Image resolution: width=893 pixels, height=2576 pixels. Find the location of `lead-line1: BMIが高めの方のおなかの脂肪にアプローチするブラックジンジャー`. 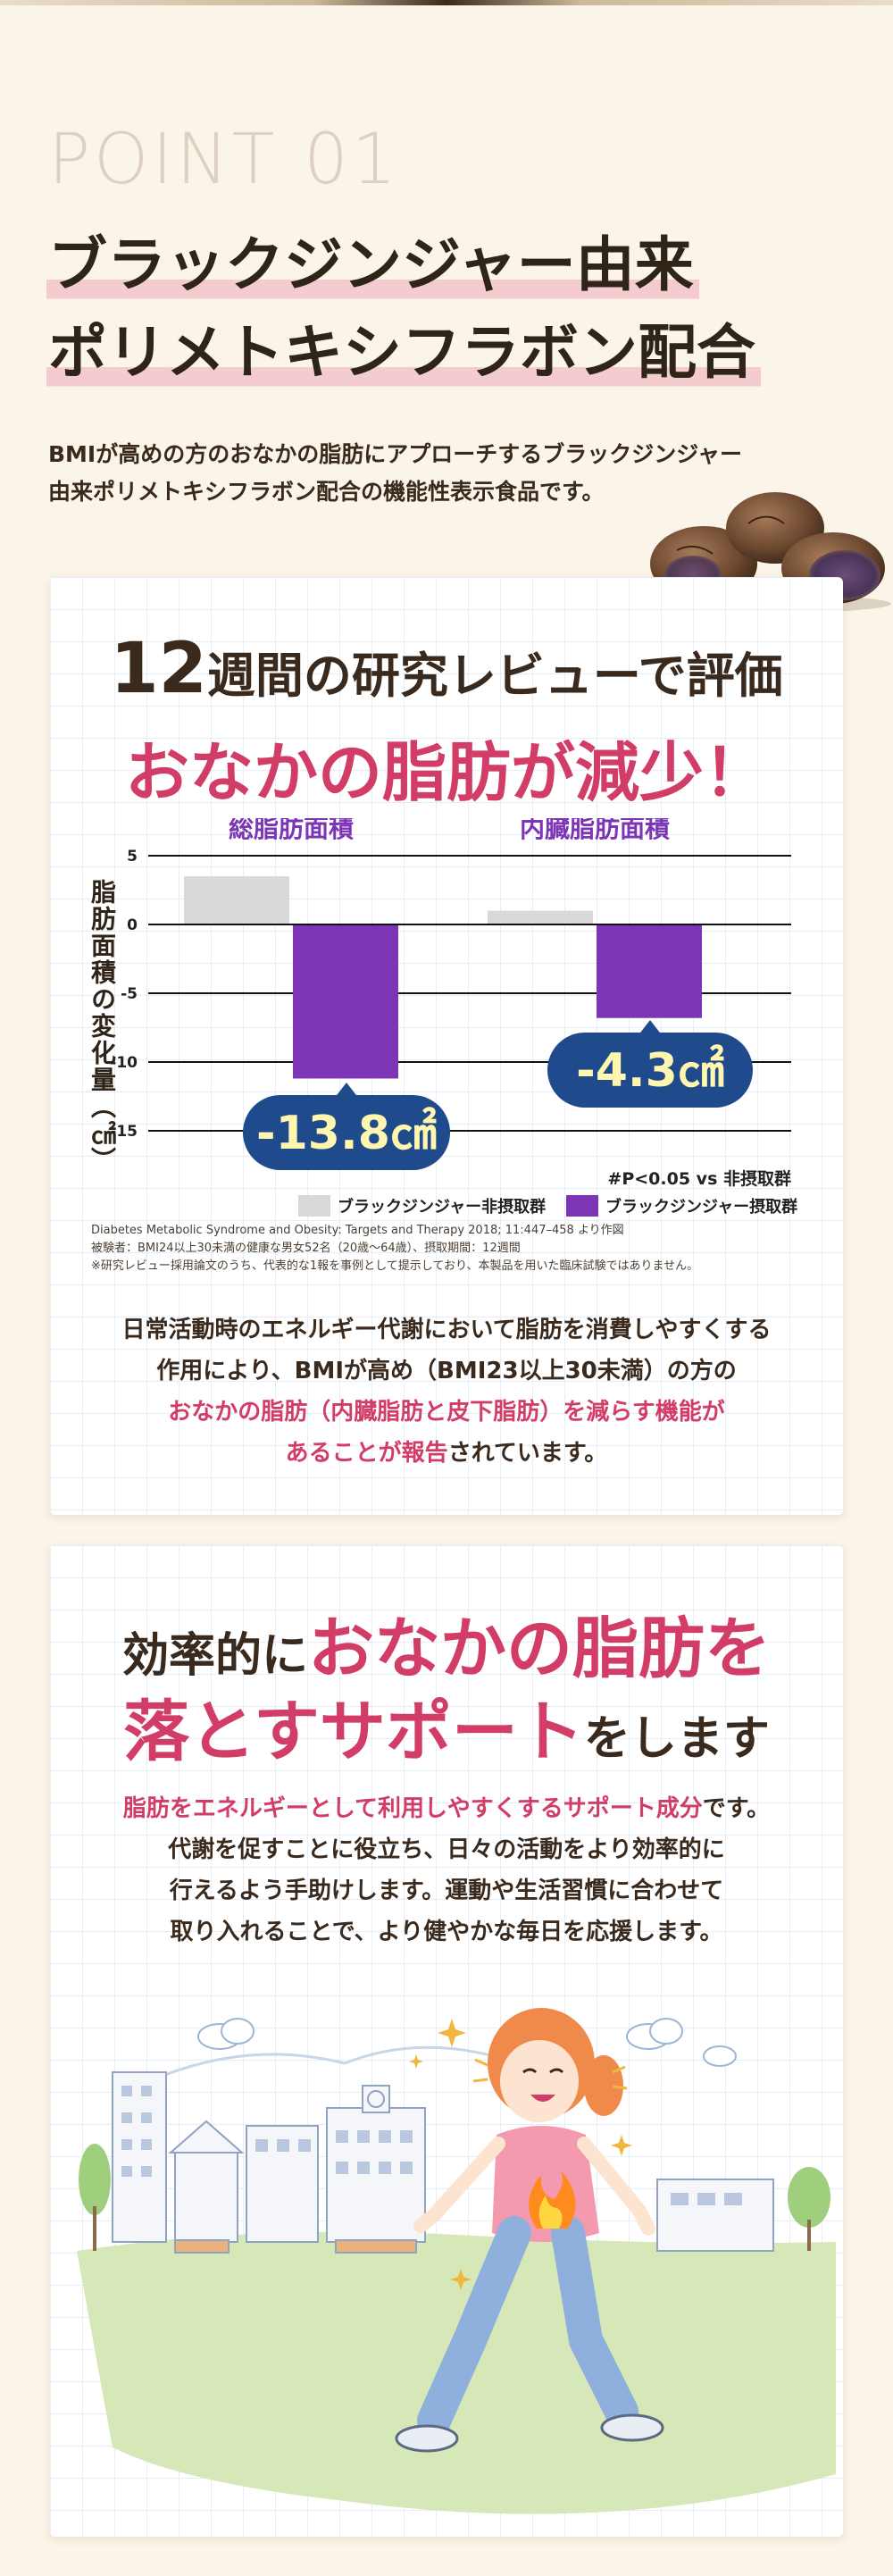

lead-line1: BMIが高めの方のおなかの脂肪にアプローチするブラックジンジャー is located at coordinates (395, 454).